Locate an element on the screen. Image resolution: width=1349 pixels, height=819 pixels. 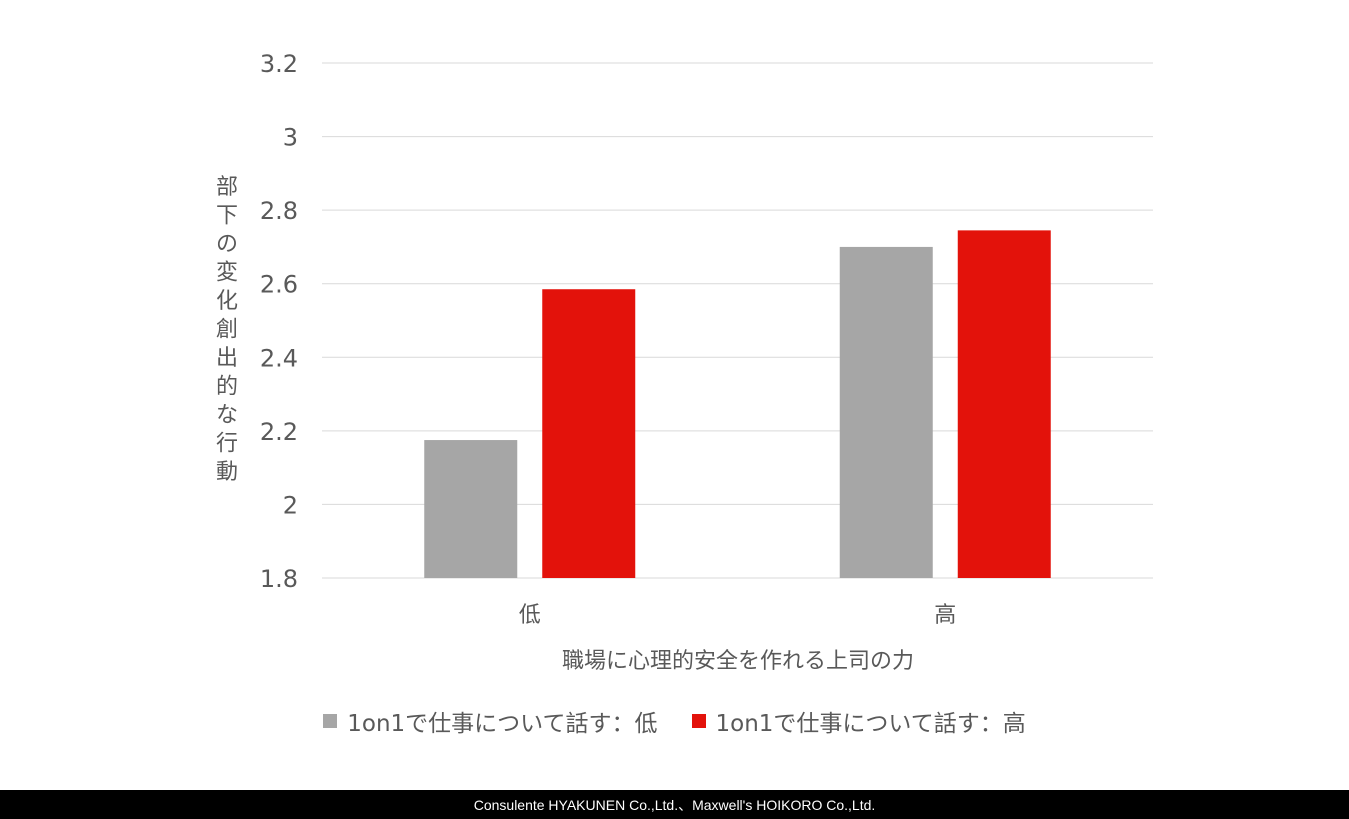
legend-label-high: 1on1で仕事について話す：高 is located at coordinates (870, 724).